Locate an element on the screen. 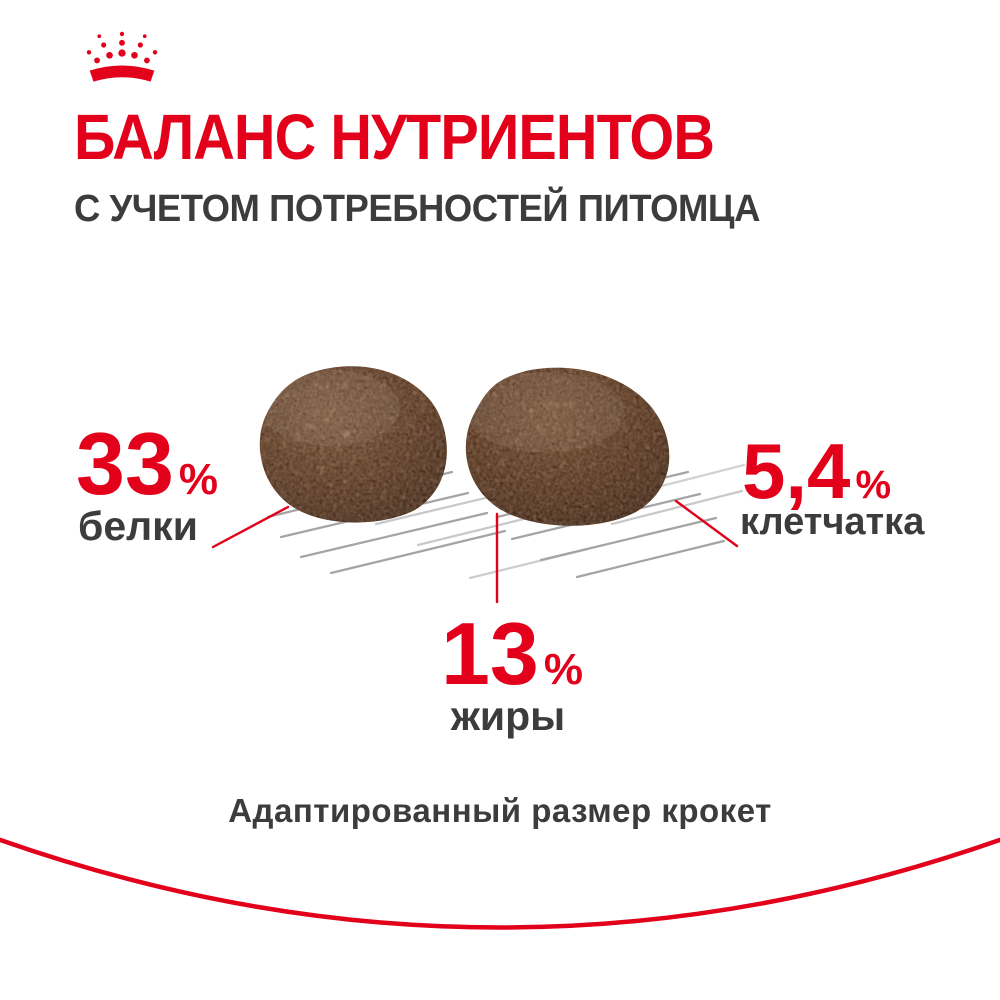 Image resolution: width=1000 pixels, height=1000 pixels. crown-dots is located at coordinates (122, 56).